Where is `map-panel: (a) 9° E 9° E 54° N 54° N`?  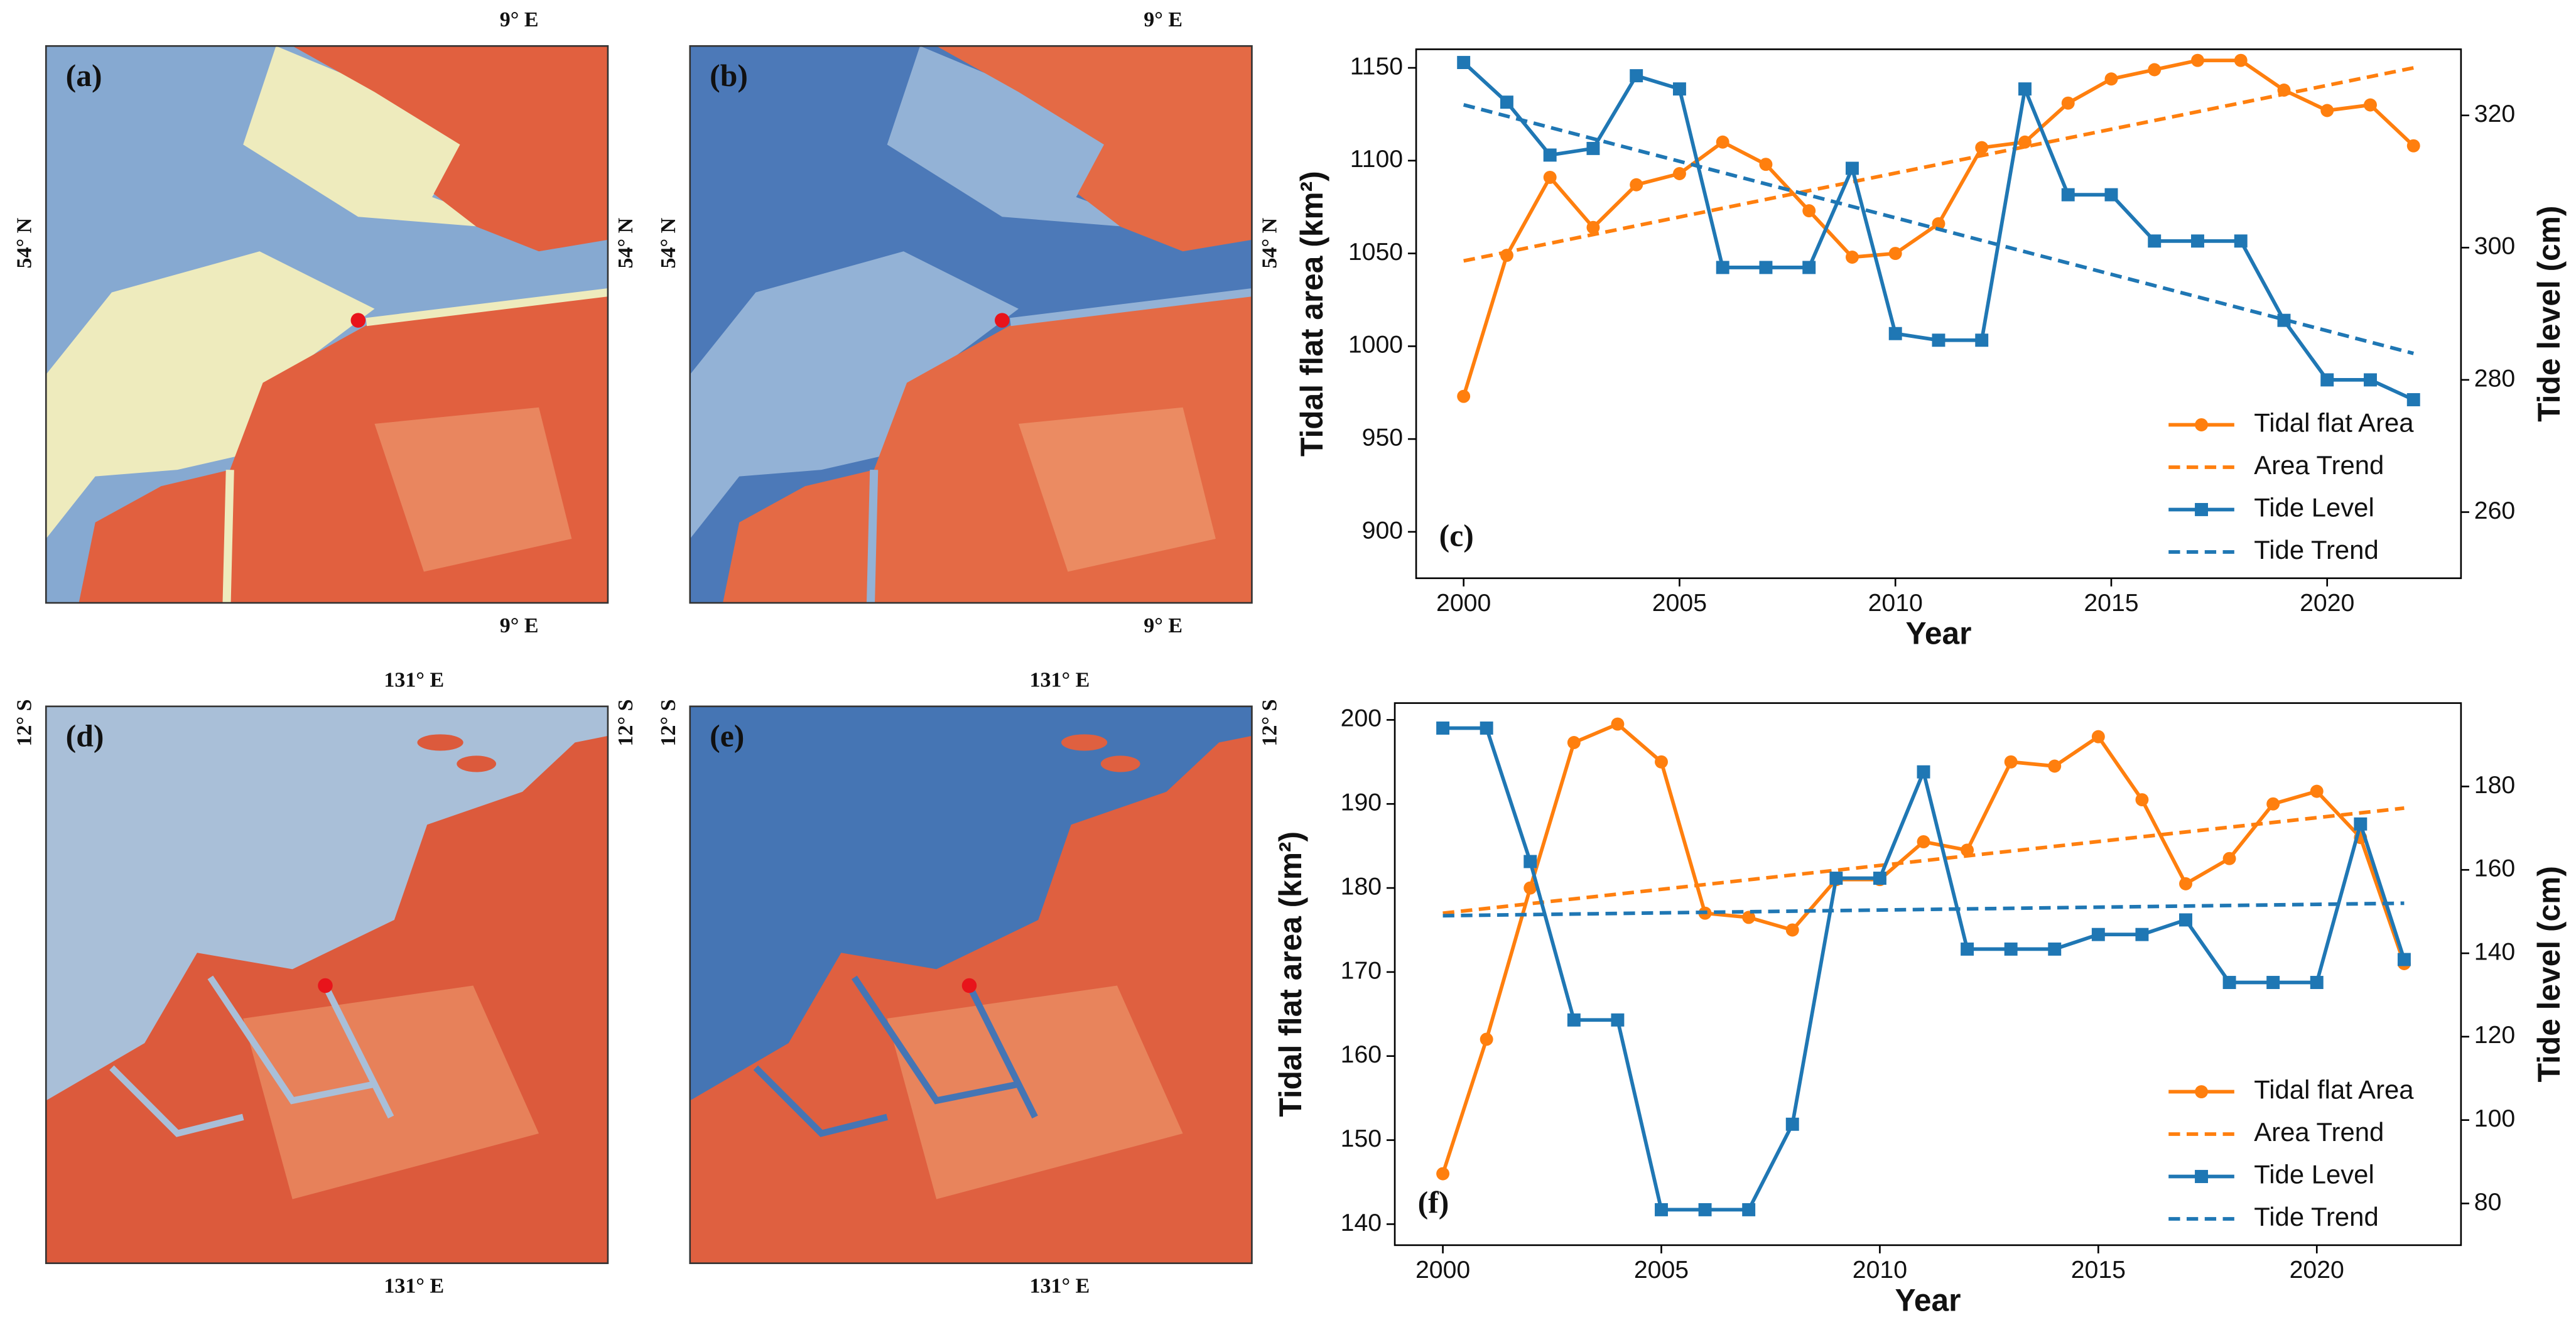 map-panel: (a) 9° E 9° E 54° N 54° N is located at coordinates (325, 323).